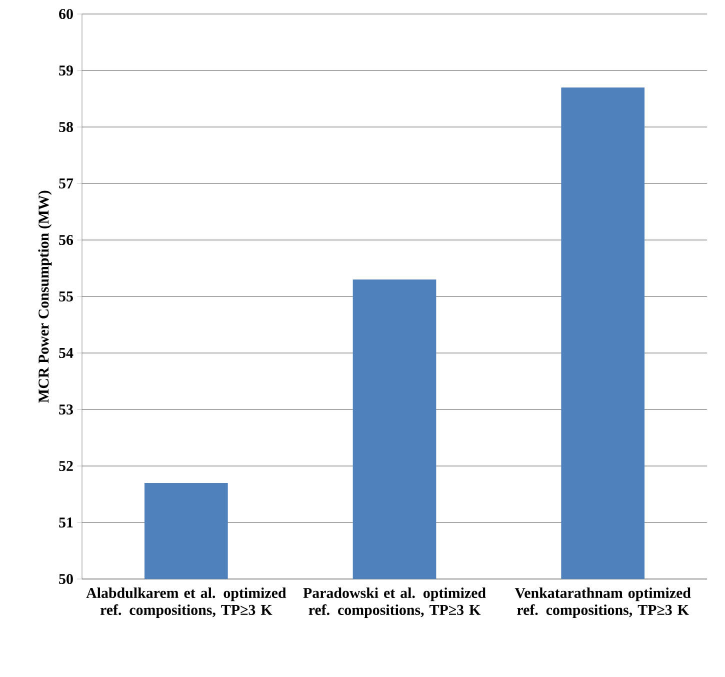  I want to click on y-axis-title: MCR Power Consumption (MW), so click(45, 296).